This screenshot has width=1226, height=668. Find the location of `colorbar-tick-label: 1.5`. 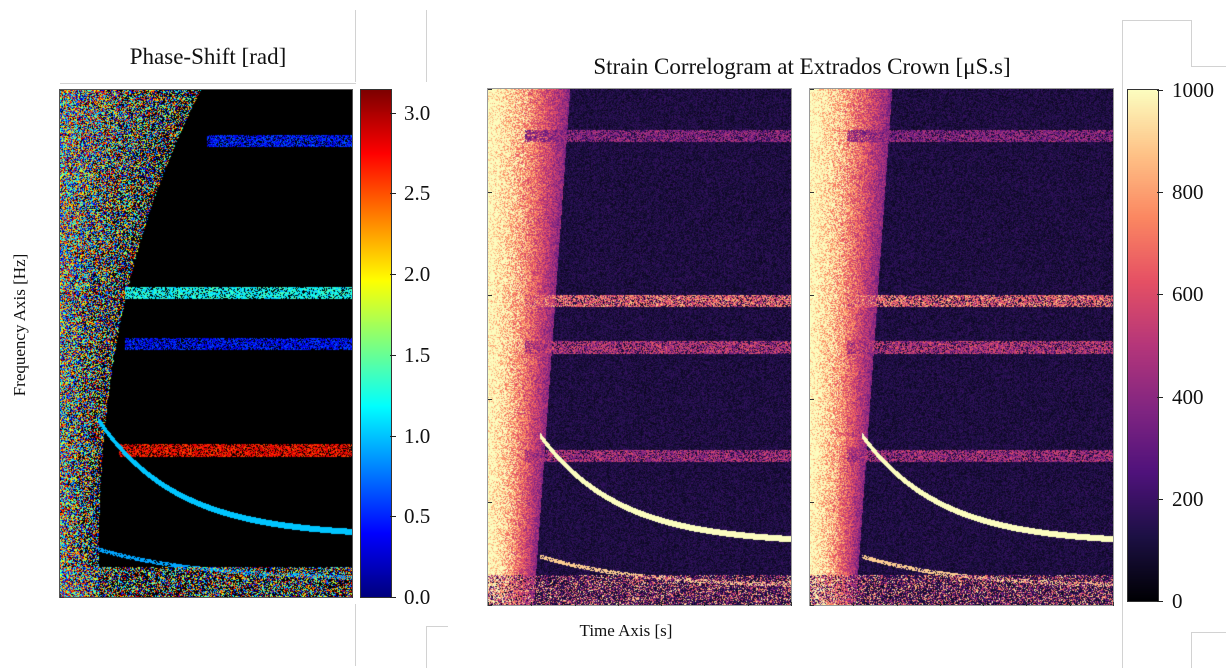

colorbar-tick-label: 1.5 is located at coordinates (417, 354).